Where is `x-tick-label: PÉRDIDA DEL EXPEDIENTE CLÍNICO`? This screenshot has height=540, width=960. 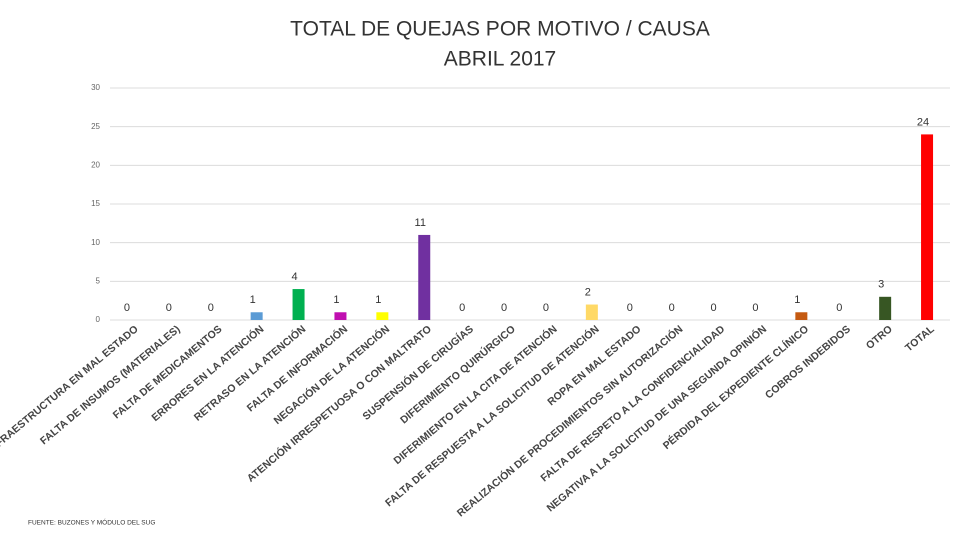 x-tick-label: PÉRDIDA DEL EXPEDIENTE CLÍNICO is located at coordinates (735, 387).